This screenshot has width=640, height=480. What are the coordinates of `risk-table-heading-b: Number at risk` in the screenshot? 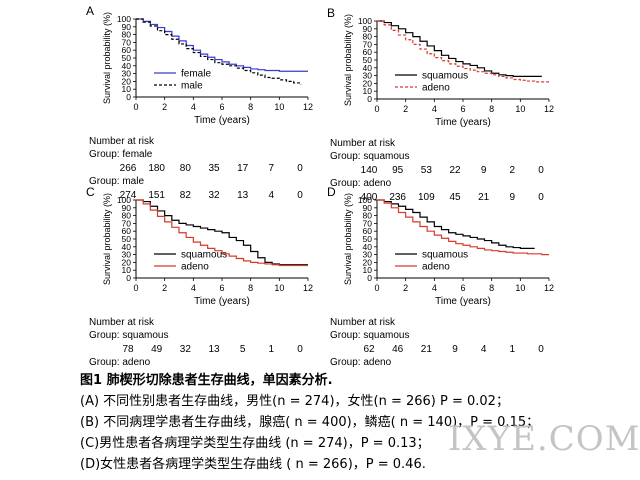 It's located at (363, 143).